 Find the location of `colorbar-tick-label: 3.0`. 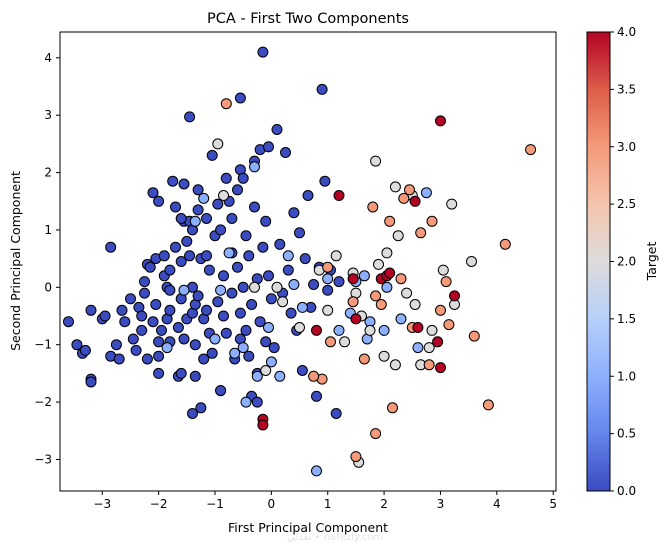

colorbar-tick-label: 3.0 is located at coordinates (626, 147).